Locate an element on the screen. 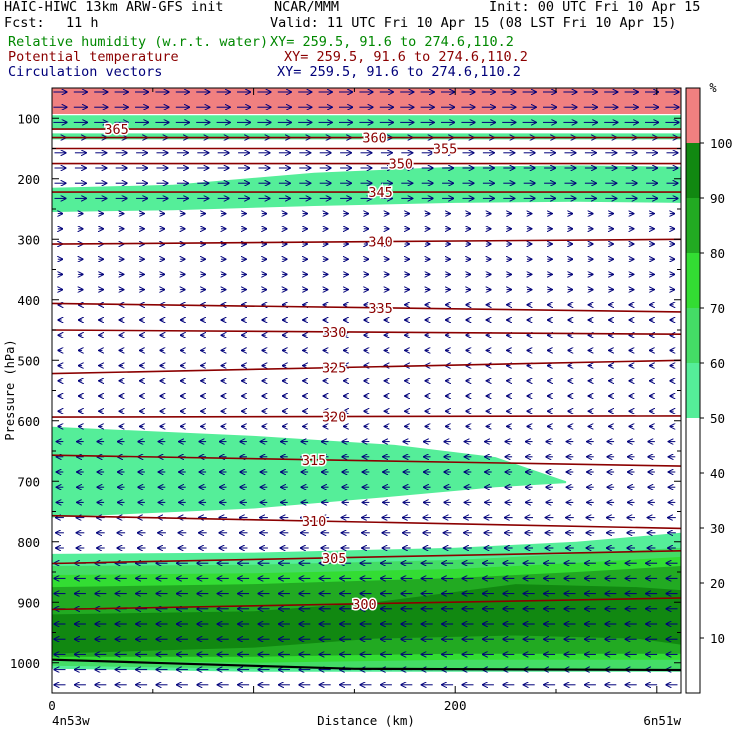 The image size is (740, 740). theta-label-330: 330 is located at coordinates (334, 333).